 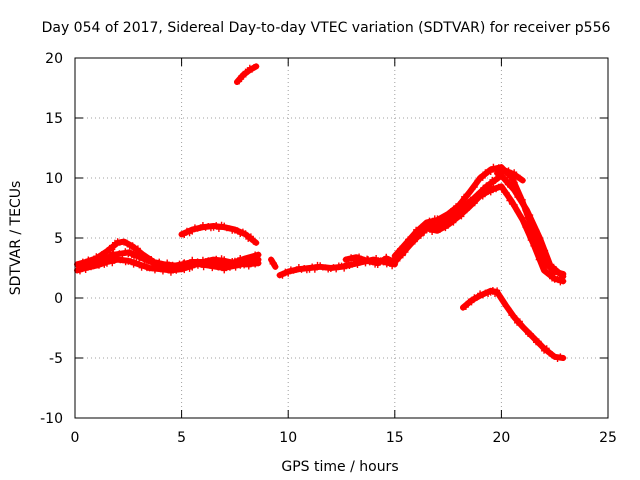 What do you see at coordinates (288, 438) in the screenshot?
I see `x-tick-label: 10` at bounding box center [288, 438].